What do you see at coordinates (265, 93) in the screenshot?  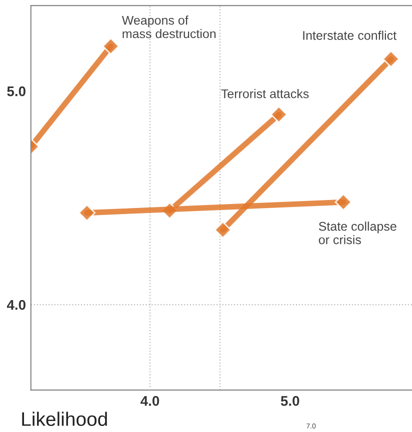 I see `series-label: Terrorist attacks` at bounding box center [265, 93].